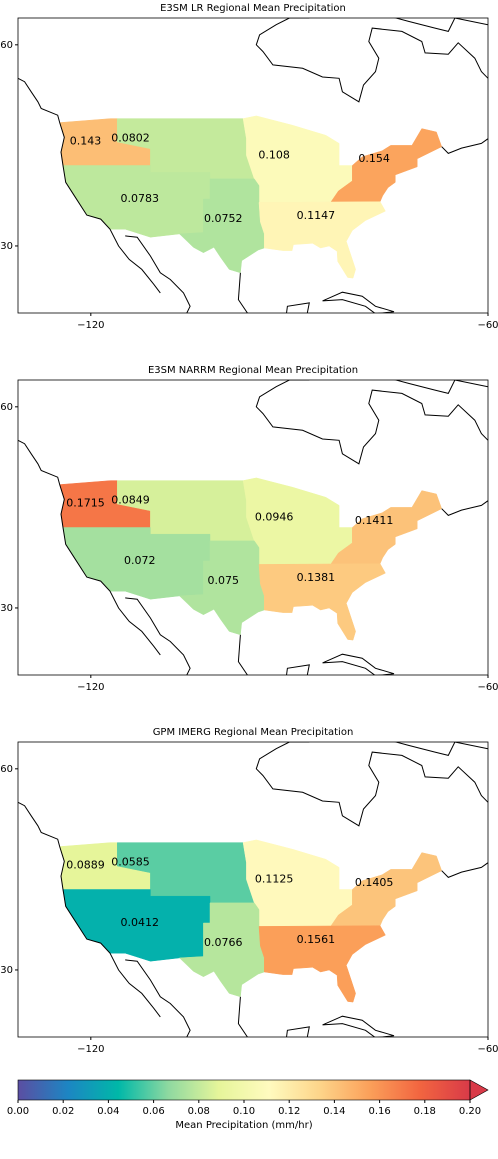  What do you see at coordinates (274, 516) in the screenshot?
I see `region-value-label: 0.0946` at bounding box center [274, 516].